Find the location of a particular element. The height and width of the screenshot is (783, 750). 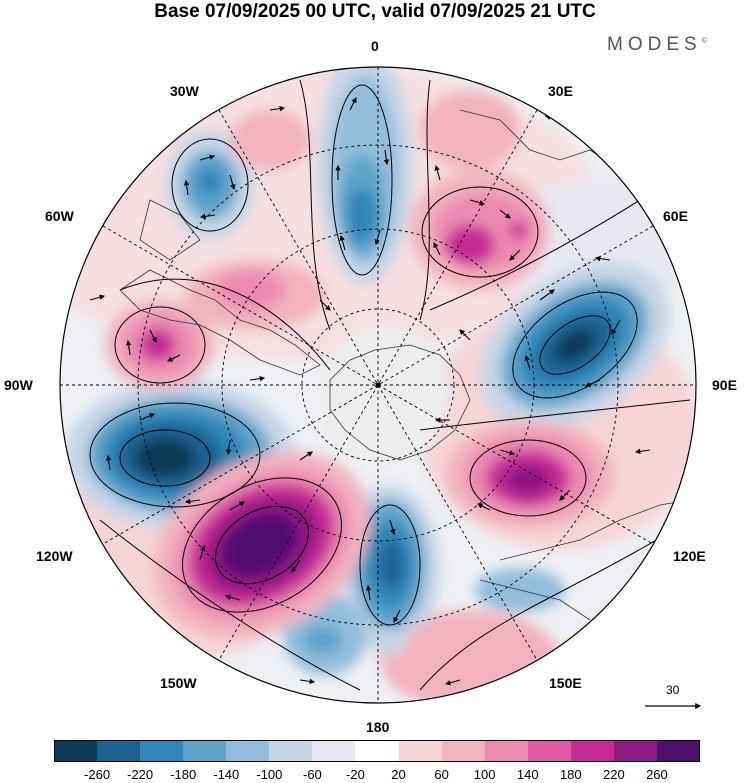

meridian-label-30w: 30W is located at coordinates (184, 91).